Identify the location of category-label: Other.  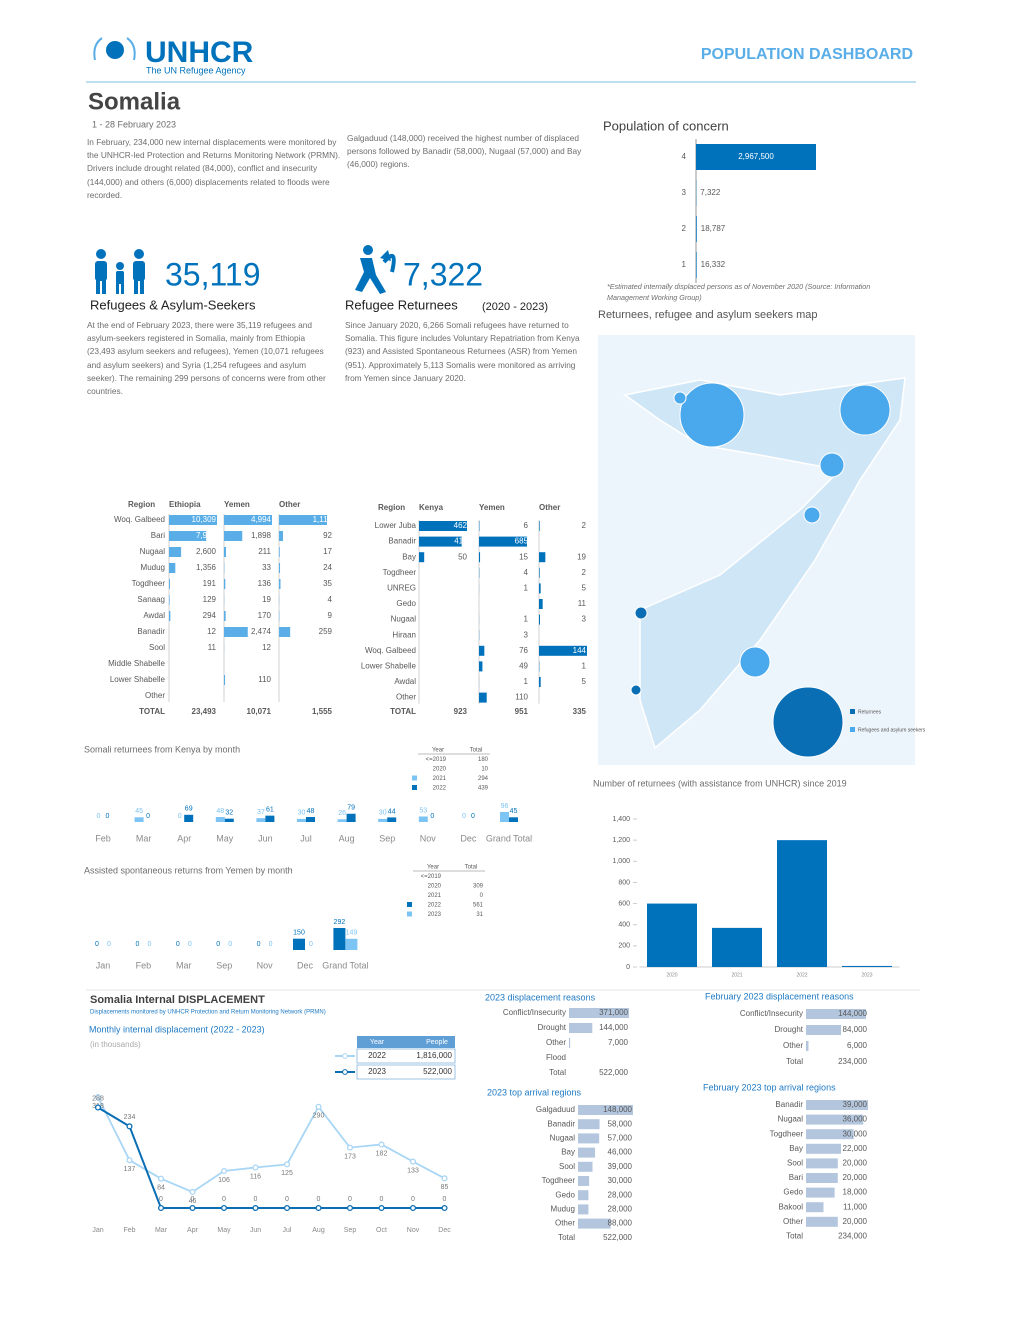
(556, 1042).